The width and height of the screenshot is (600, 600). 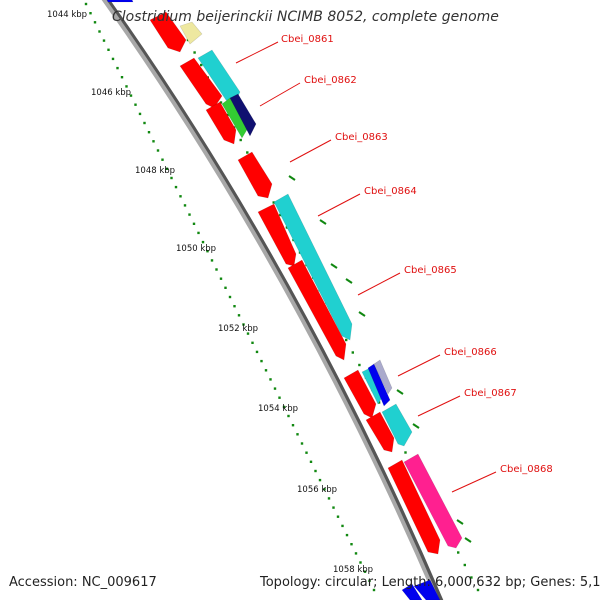 I want to click on gene-label: Cbei_0867, so click(x=490, y=393).